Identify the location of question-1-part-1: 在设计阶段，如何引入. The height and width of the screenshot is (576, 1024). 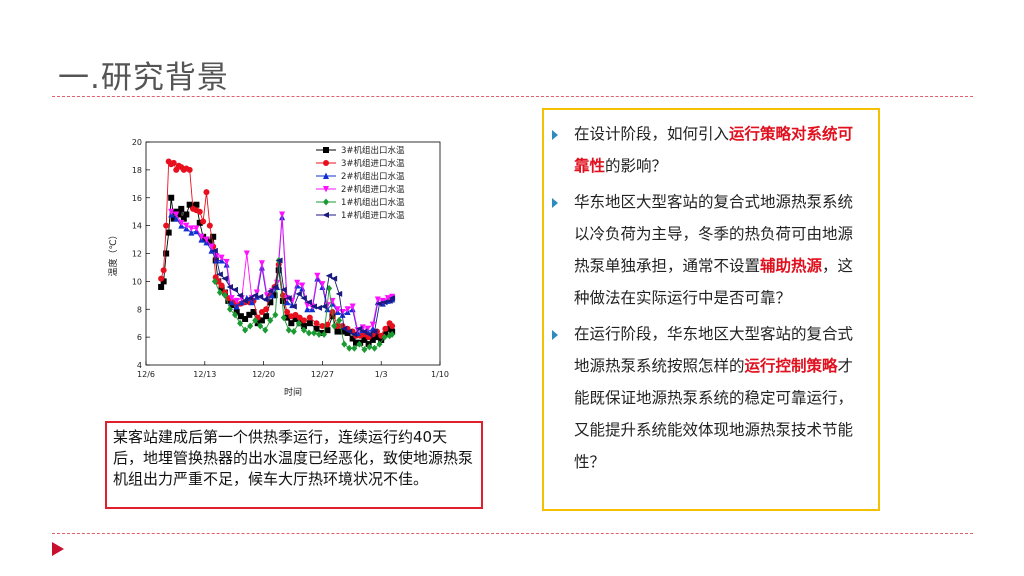
(652, 134).